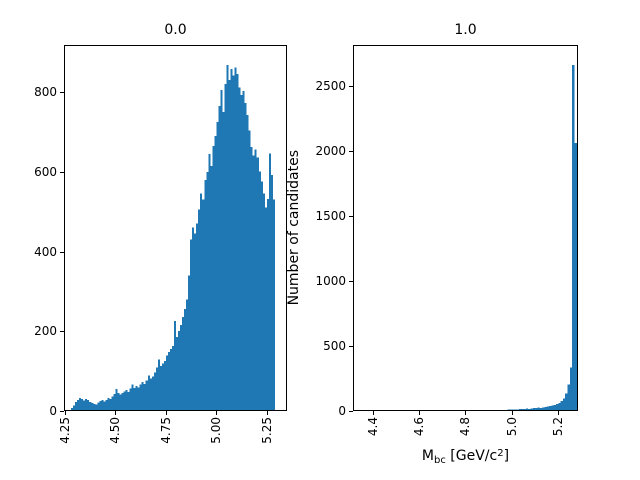  Describe the element at coordinates (419, 427) in the screenshot. I see `x-tick-label: 4.6` at that location.